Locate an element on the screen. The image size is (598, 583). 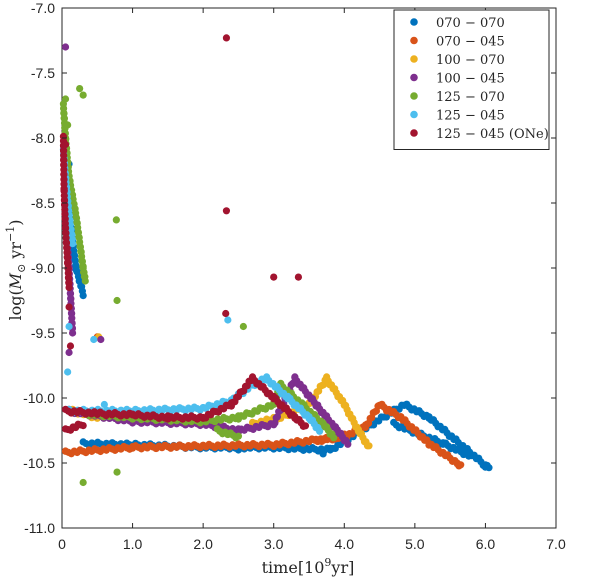
legend-item: 070 − 070 is located at coordinates (457, 23).